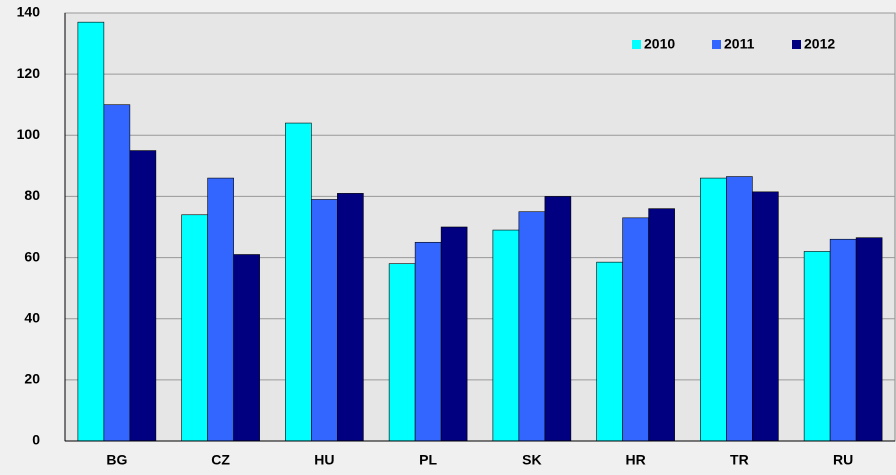  Describe the element at coordinates (32, 195) in the screenshot. I see `y-tick-label: 80` at that location.